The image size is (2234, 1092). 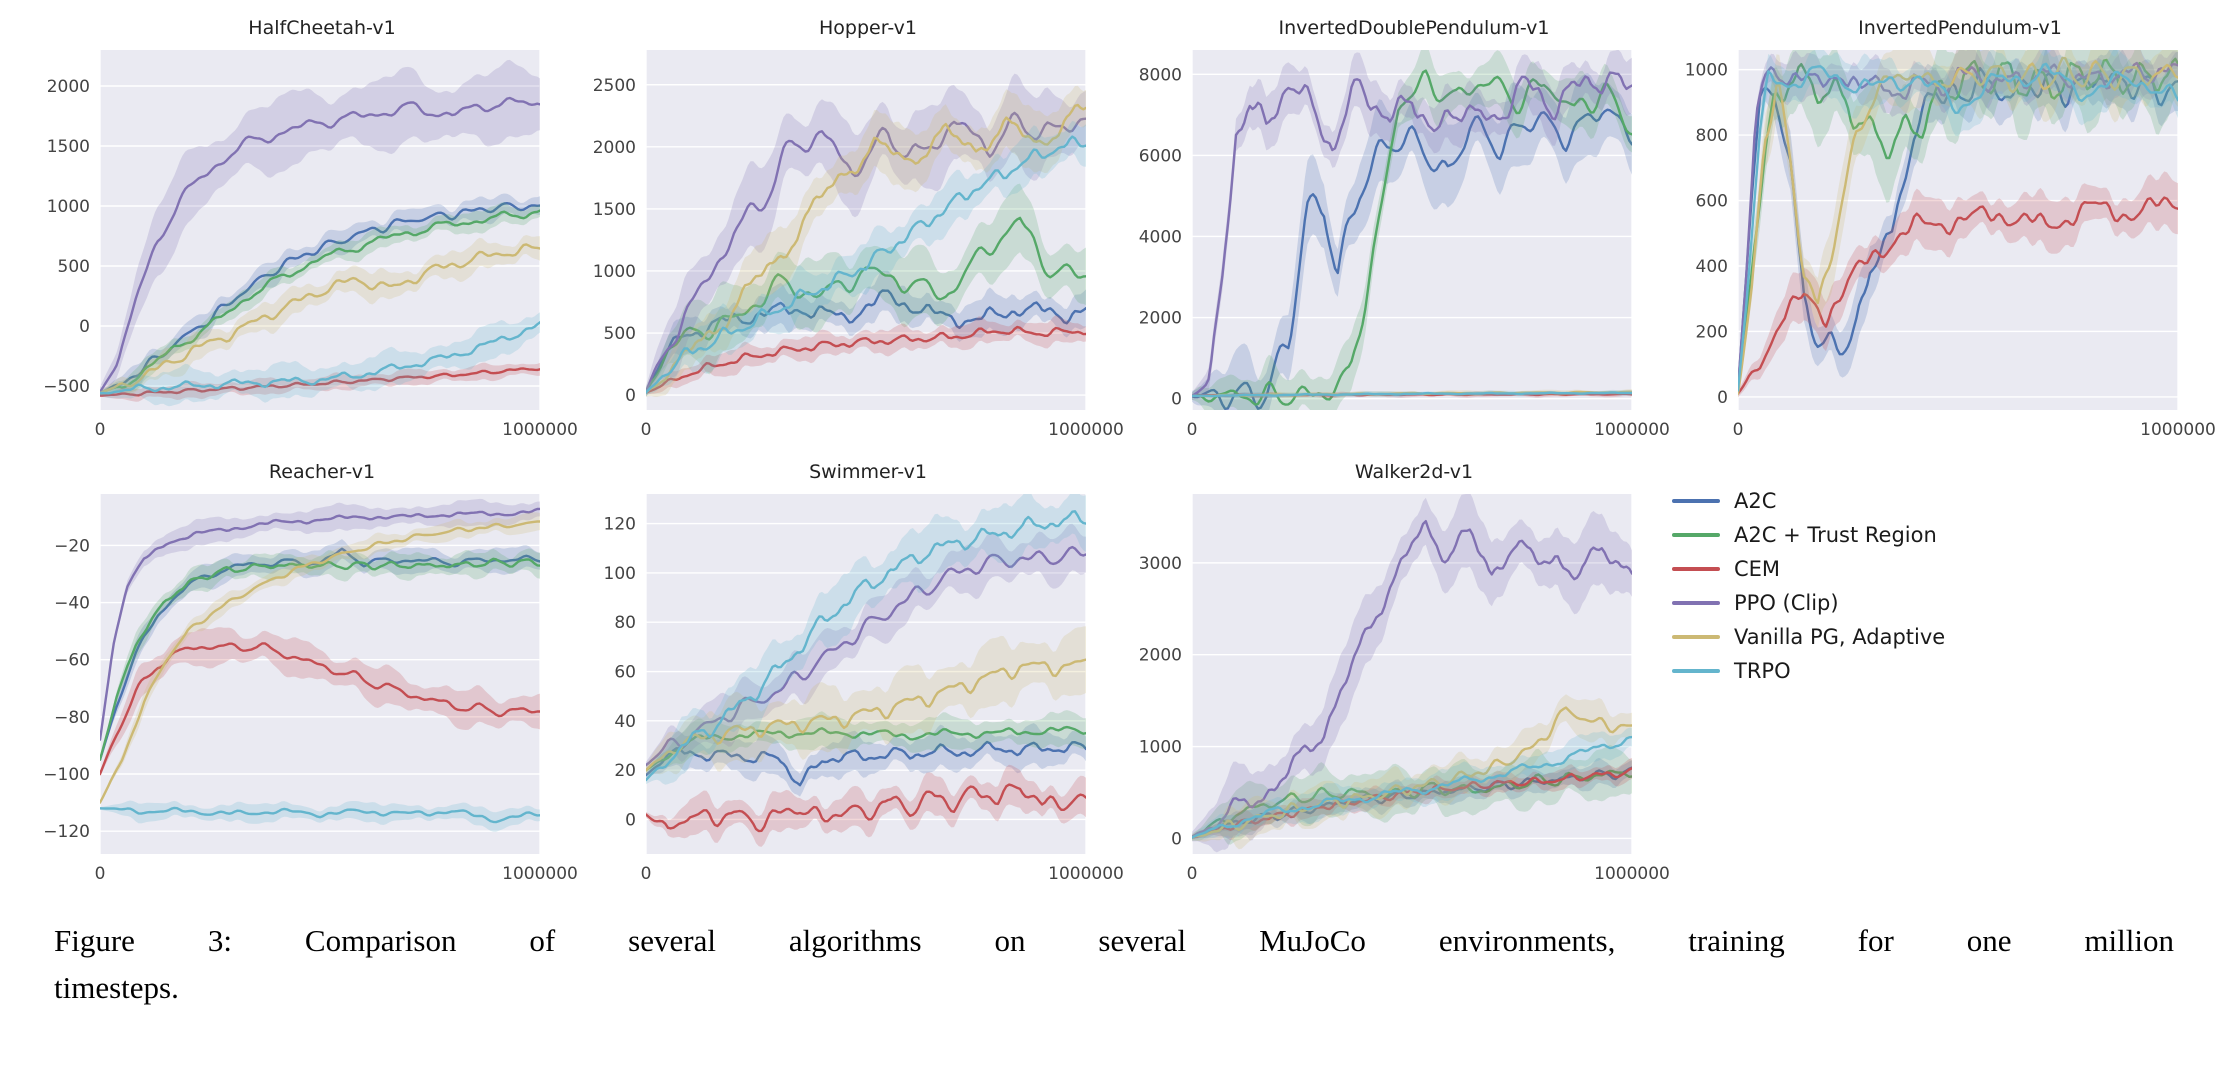 What do you see at coordinates (1712, 136) in the screenshot?
I see `y-tick-label: 800` at bounding box center [1712, 136].